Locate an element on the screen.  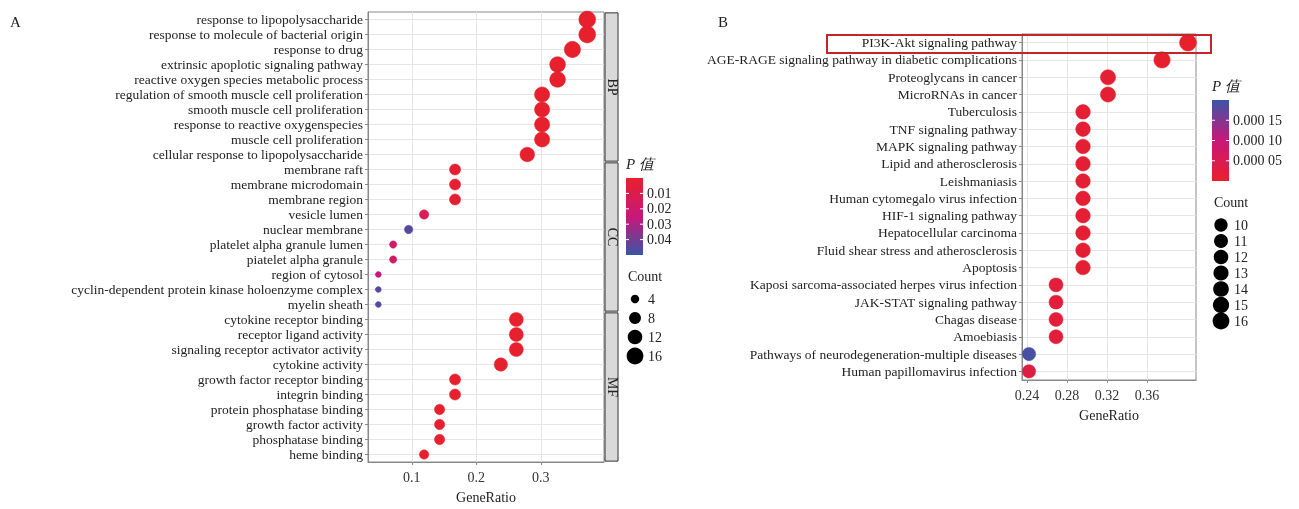
y-tick-label: Lipid and atherosclerosis is located at coordinates (949, 164).